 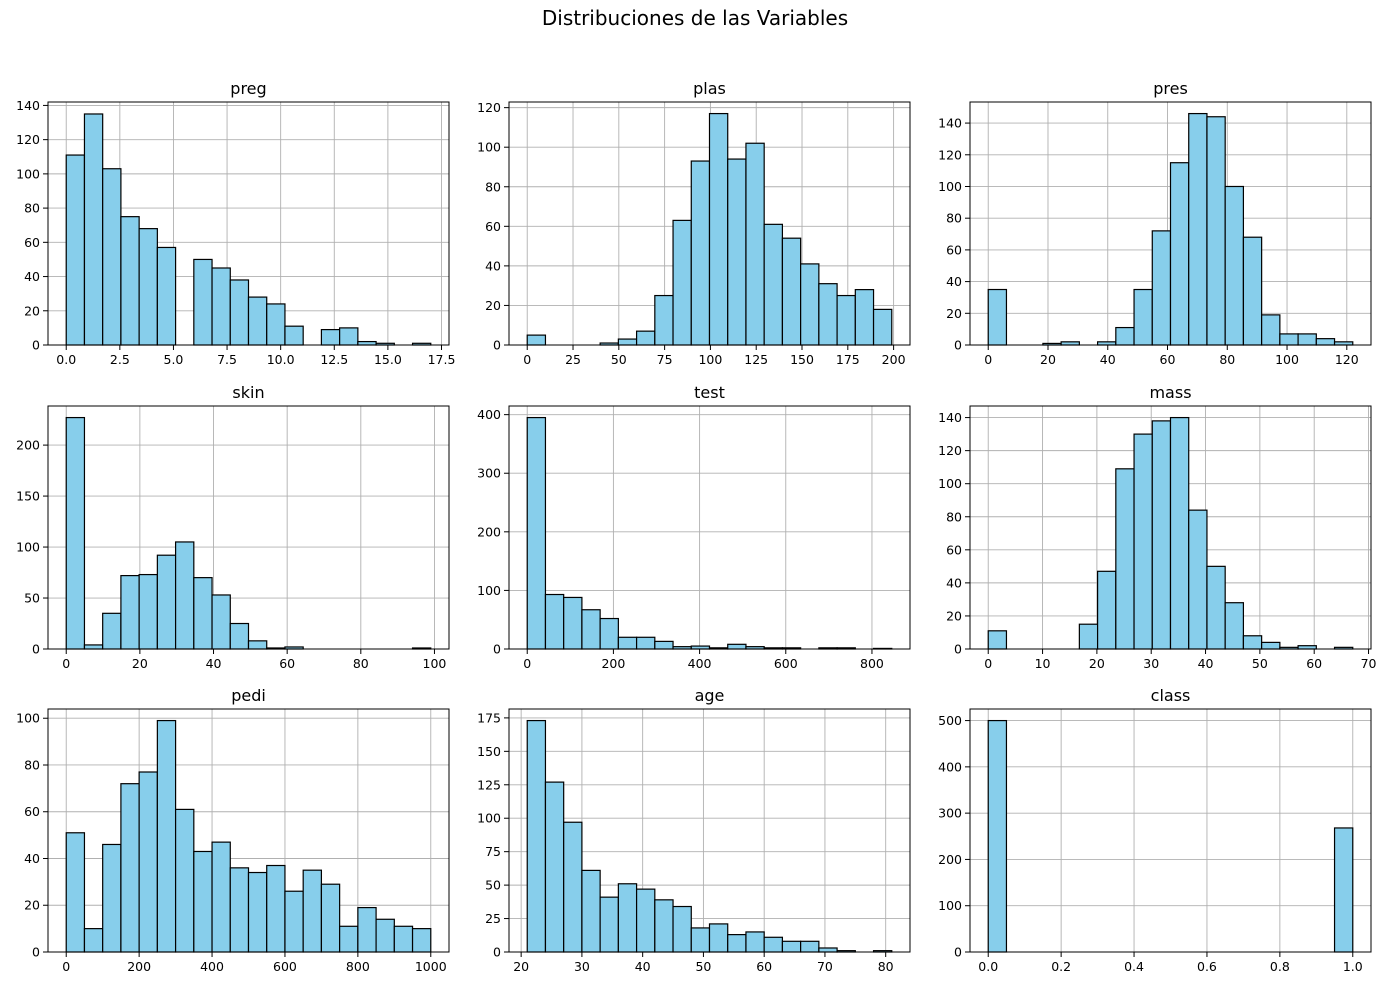 What do you see at coordinates (1171, 695) in the screenshot?
I see `panel-title-class: class` at bounding box center [1171, 695].